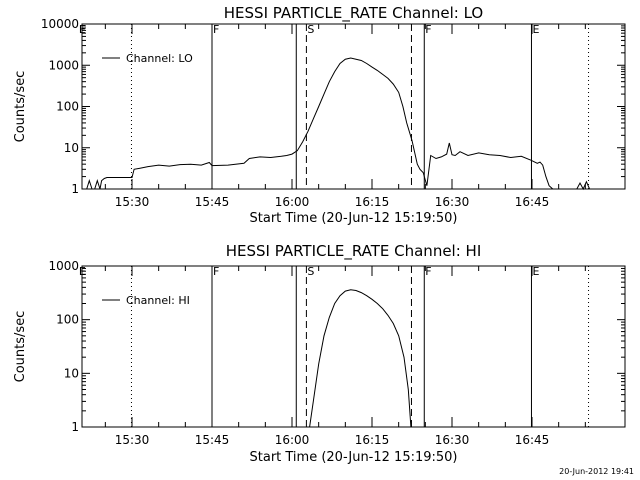  I want to click on hi-y-tick-label: 10, so click(71, 373).